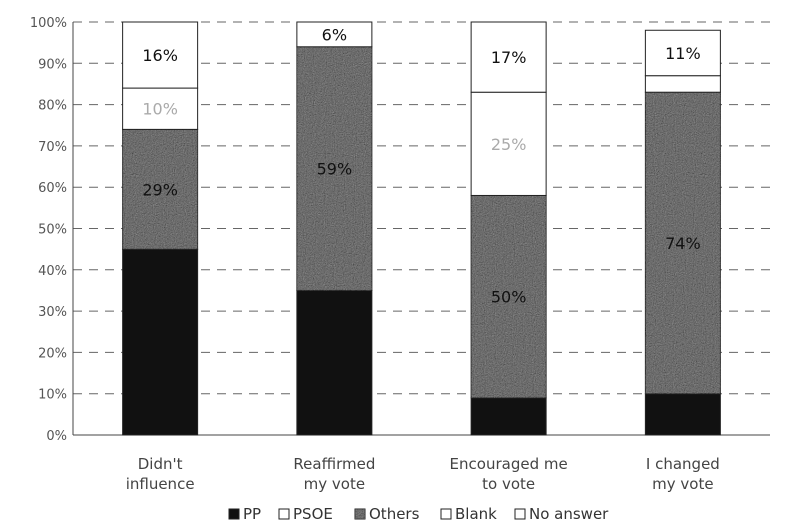 The height and width of the screenshot is (527, 796). I want to click on legend-swatch-no-answer, so click(520, 514).